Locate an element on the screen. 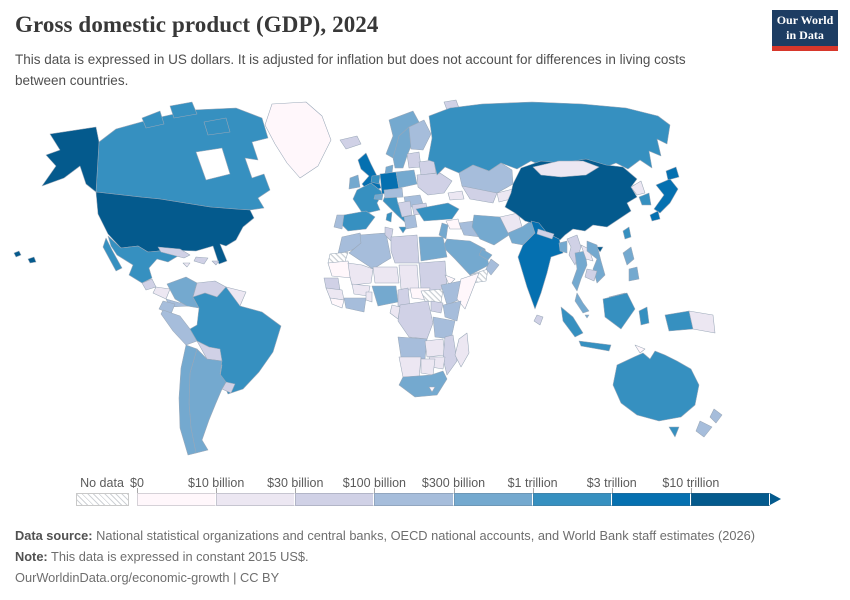 The height and width of the screenshot is (600, 850). country-madagascar is located at coordinates (462, 350).